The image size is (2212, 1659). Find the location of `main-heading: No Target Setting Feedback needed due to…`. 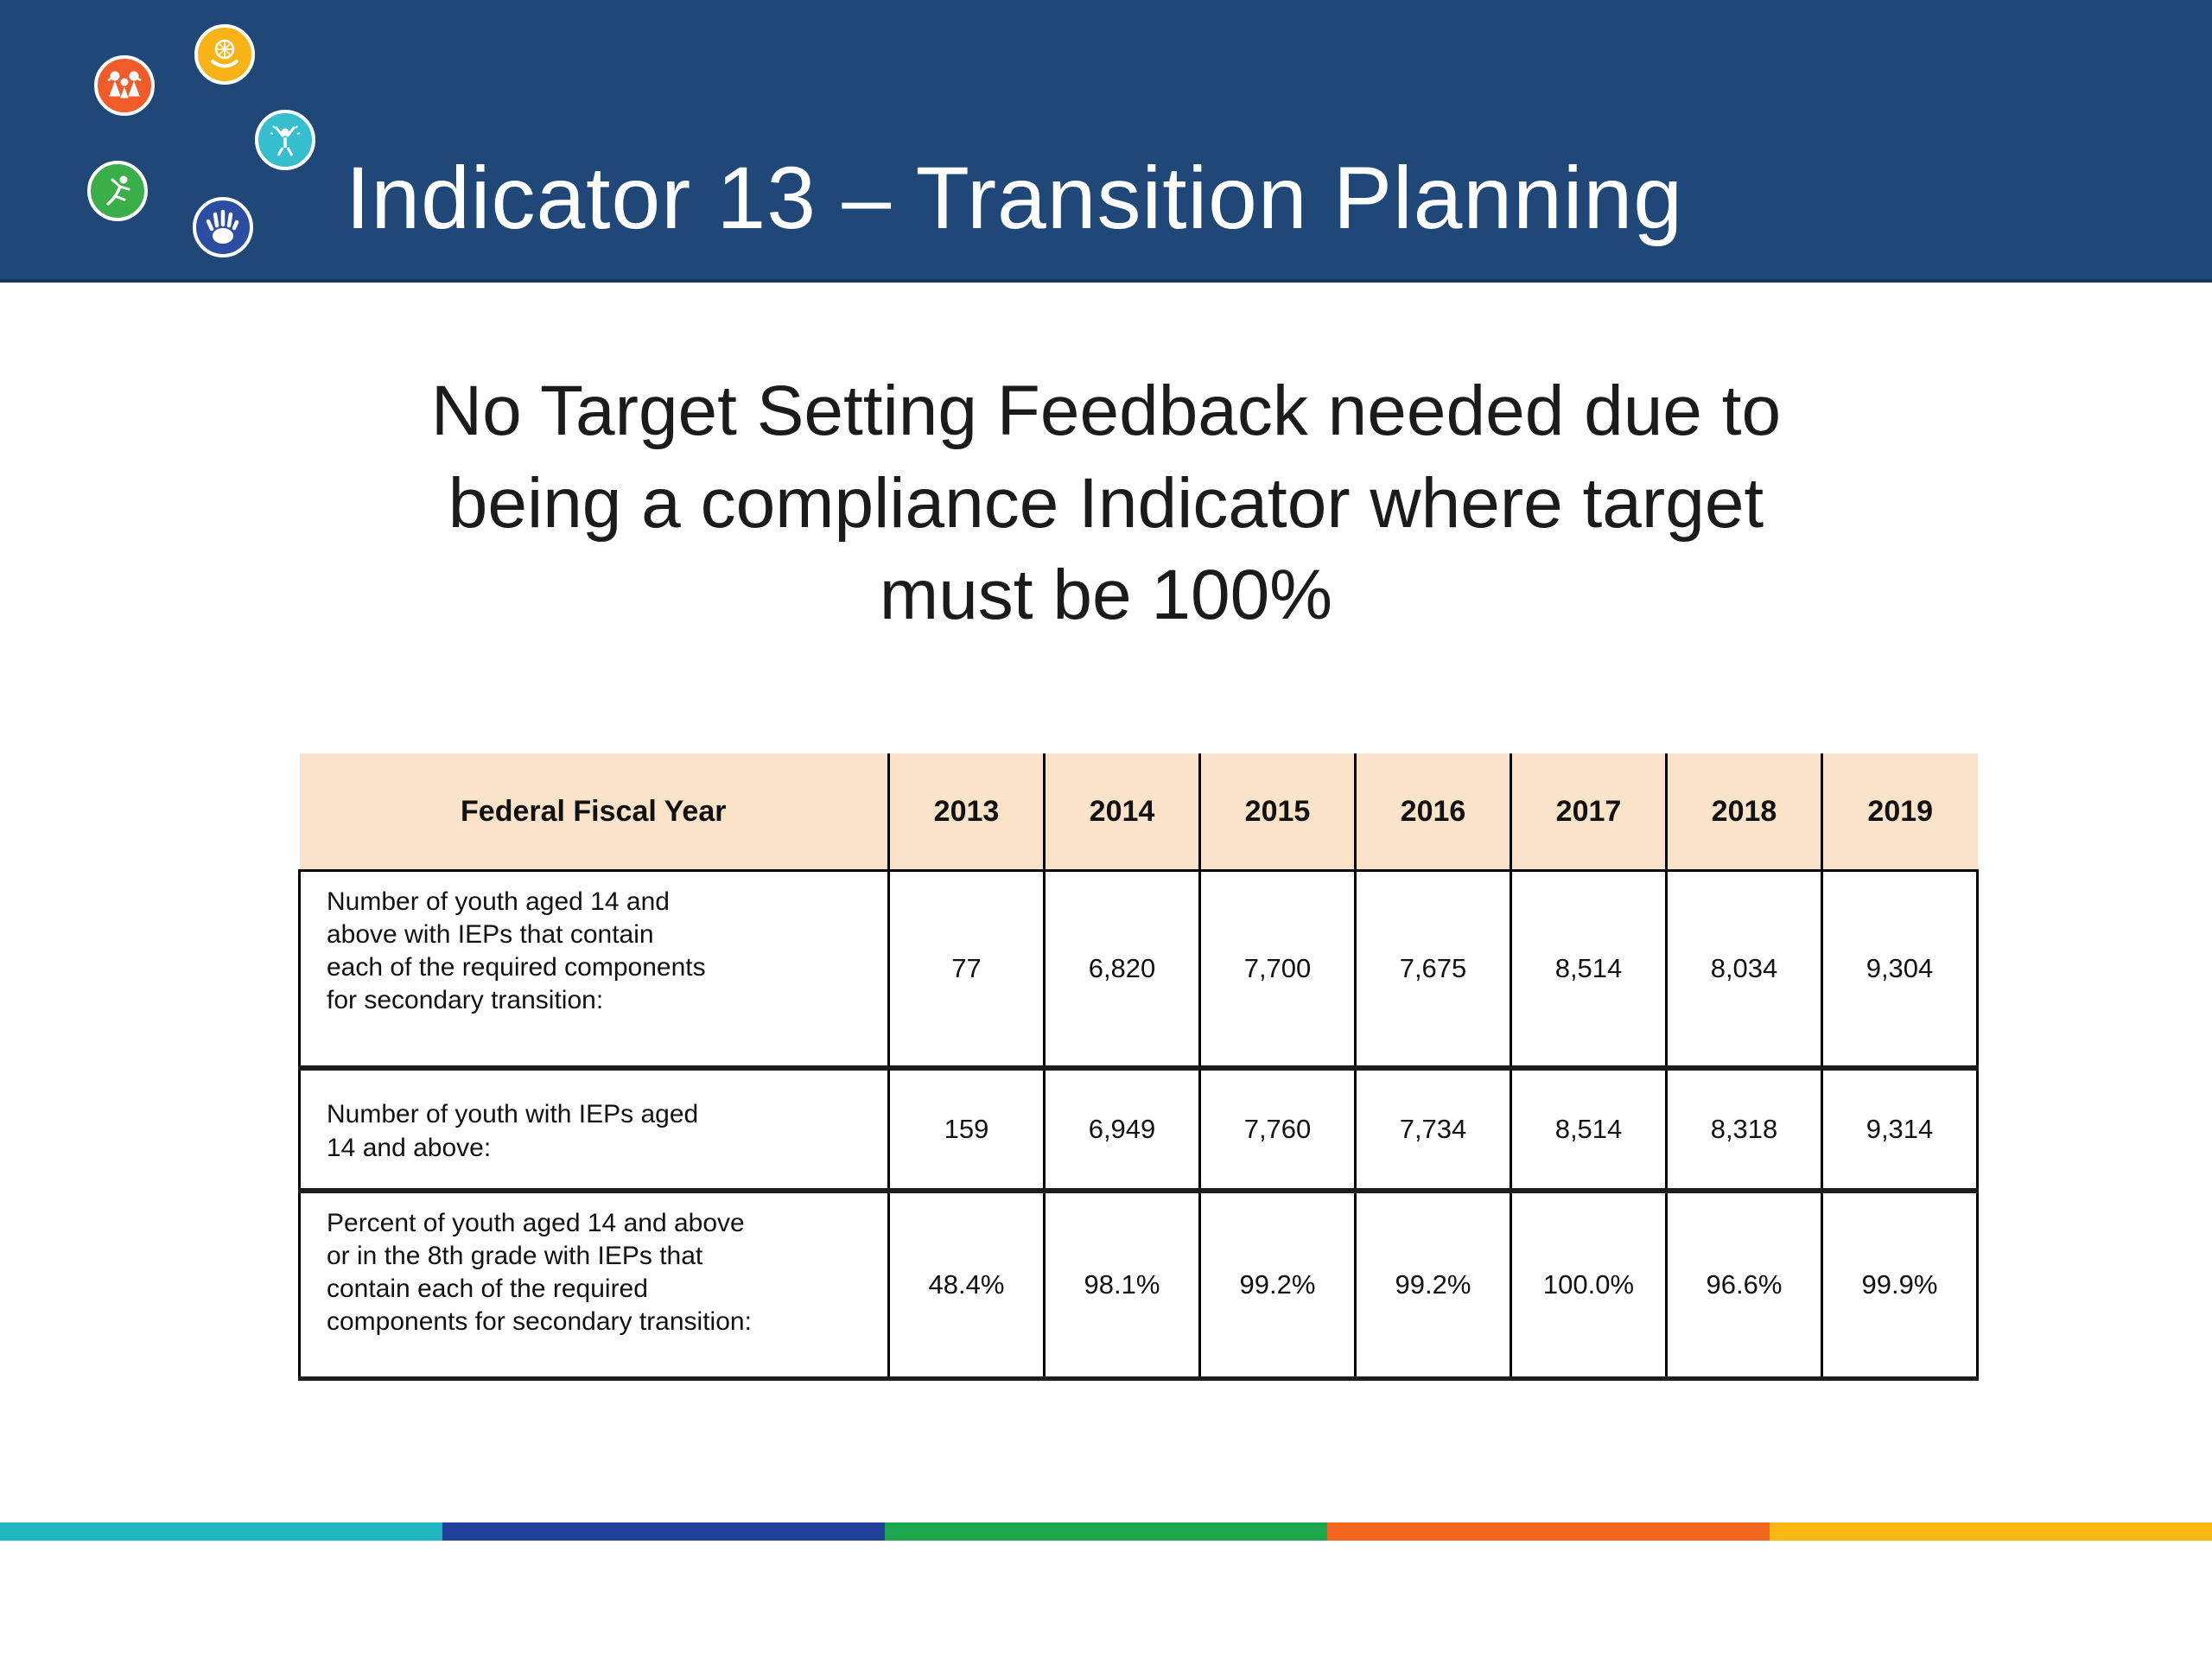

main-heading: No Target Setting Feedback needed due to… is located at coordinates (1106, 504).